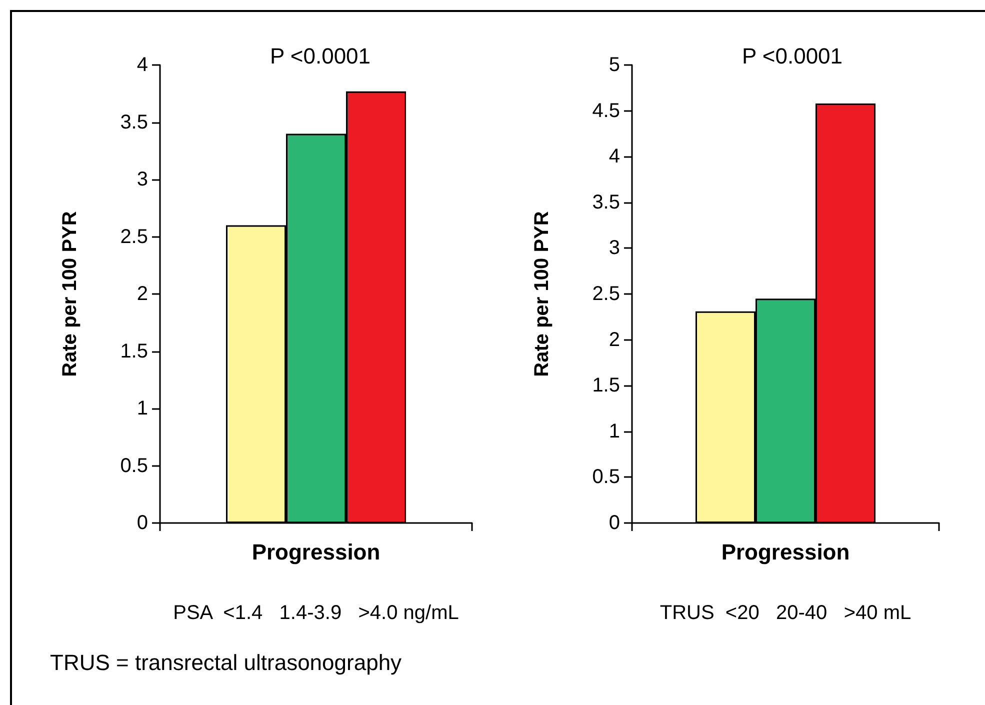 The height and width of the screenshot is (705, 985). What do you see at coordinates (226, 663) in the screenshot?
I see `text: TRUS = transrectal ultrasonography` at bounding box center [226, 663].